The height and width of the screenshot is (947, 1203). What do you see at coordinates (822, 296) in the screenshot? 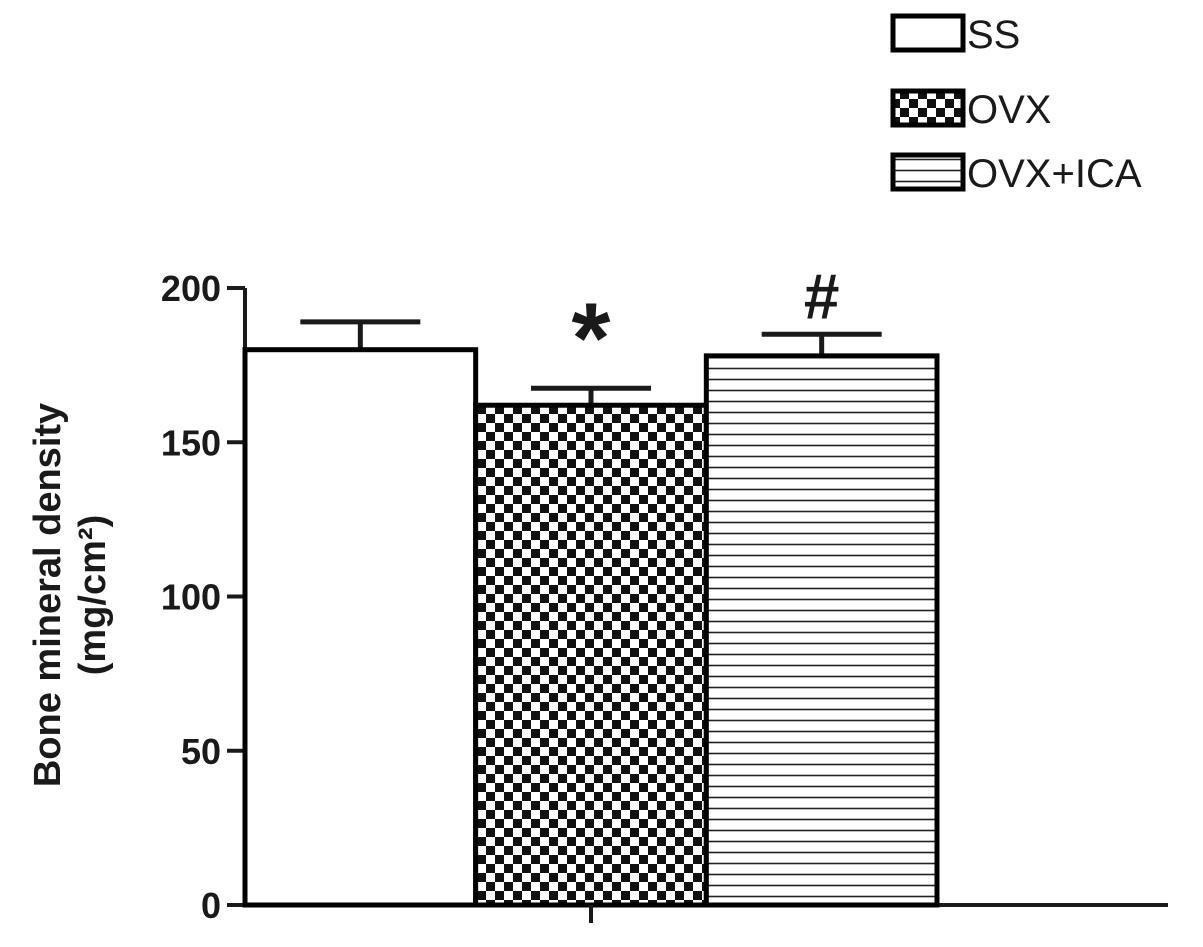
I see `significance-mark: #` at bounding box center [822, 296].